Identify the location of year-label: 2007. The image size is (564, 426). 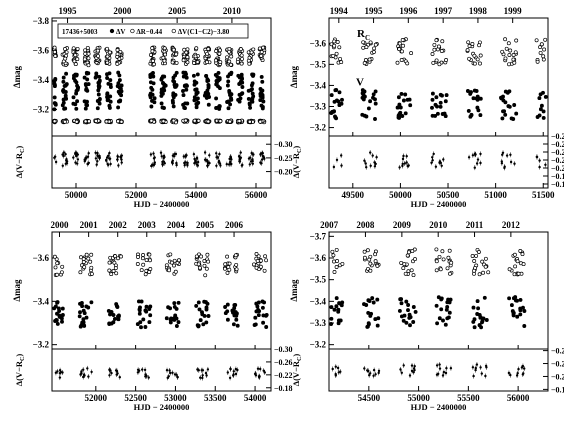
(329, 225).